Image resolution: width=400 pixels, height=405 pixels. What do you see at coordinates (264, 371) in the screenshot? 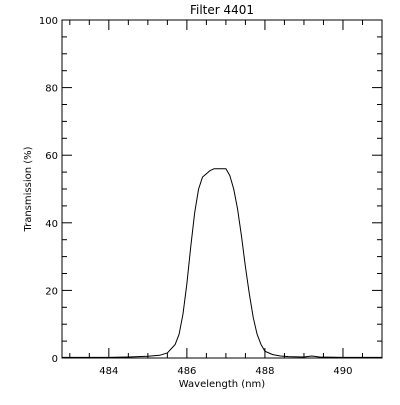
I see `x-tick-label: 488` at bounding box center [264, 371].